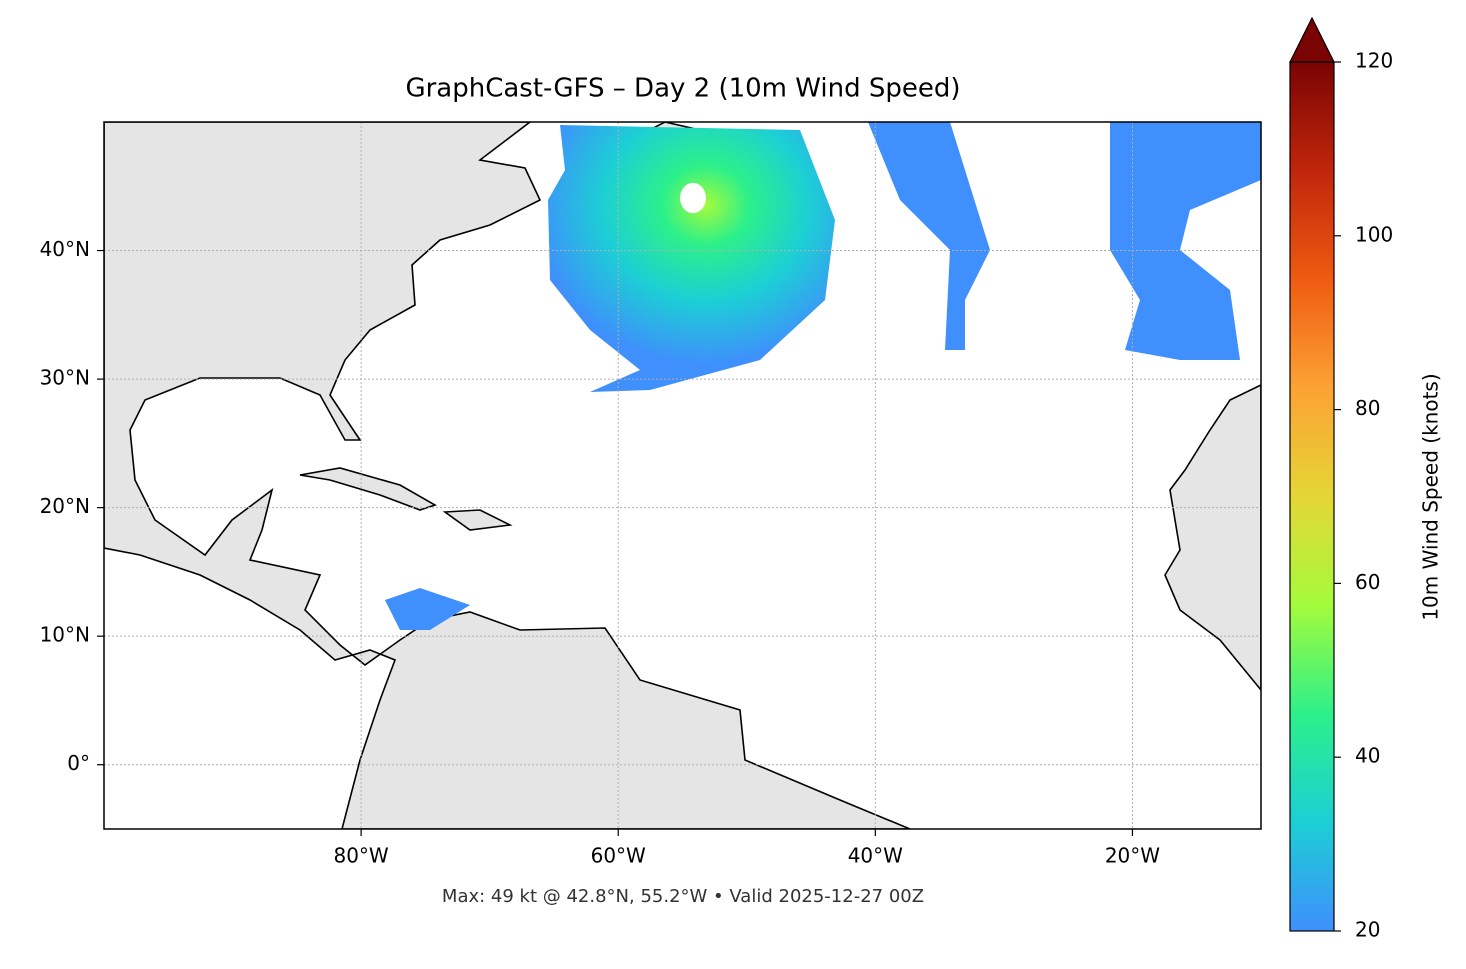 This screenshot has height=969, width=1466. What do you see at coordinates (875, 856) in the screenshot?
I see `x-tick-label: 40°W` at bounding box center [875, 856].